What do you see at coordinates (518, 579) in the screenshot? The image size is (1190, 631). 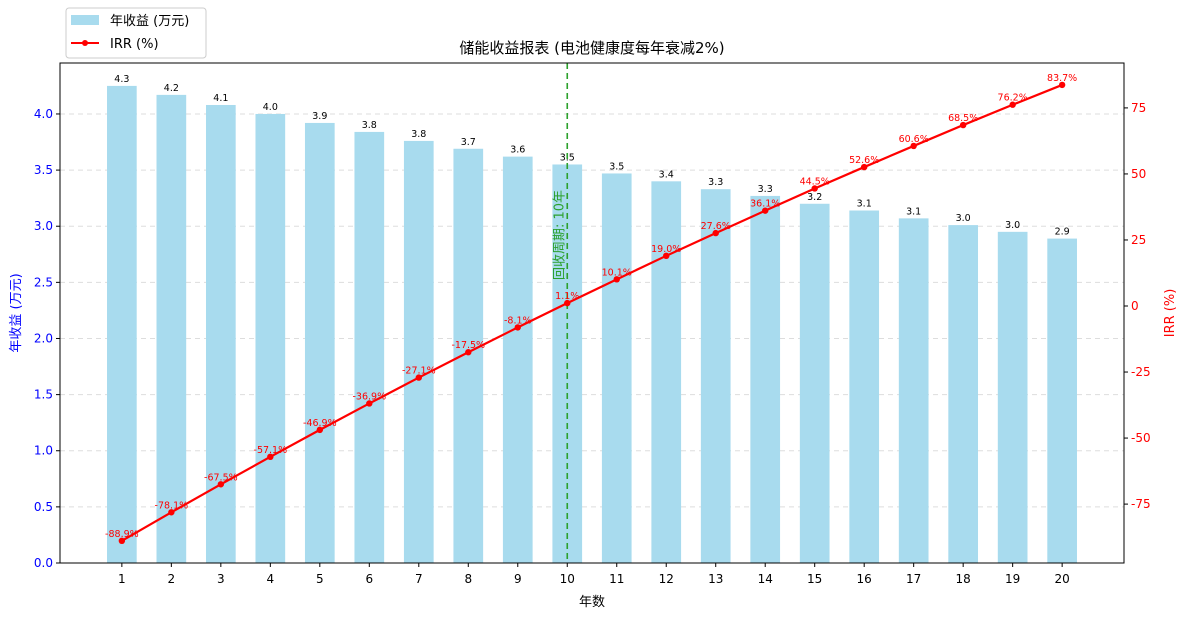 I see `x-tick-label: 9` at bounding box center [518, 579].